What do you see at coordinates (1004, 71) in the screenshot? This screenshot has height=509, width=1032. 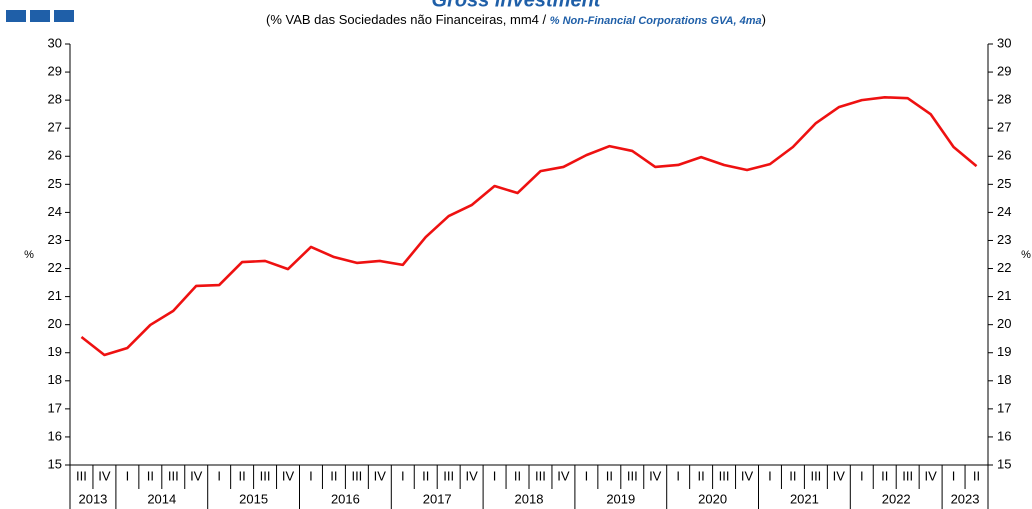 I see `y2-tick-label: 29` at bounding box center [1004, 71].